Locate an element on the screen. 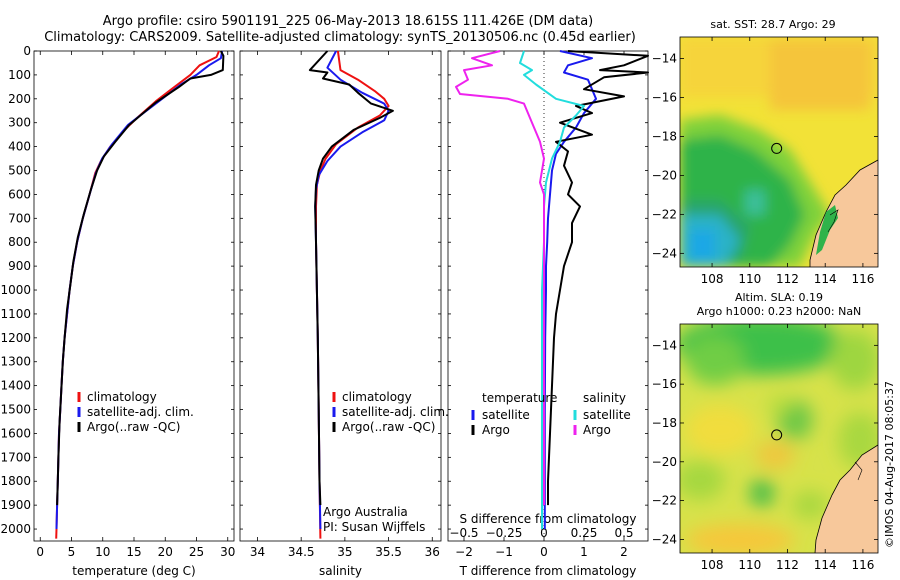 The width and height of the screenshot is (900, 580). pi-note: PI: Susan Wijffels is located at coordinates (374, 527).